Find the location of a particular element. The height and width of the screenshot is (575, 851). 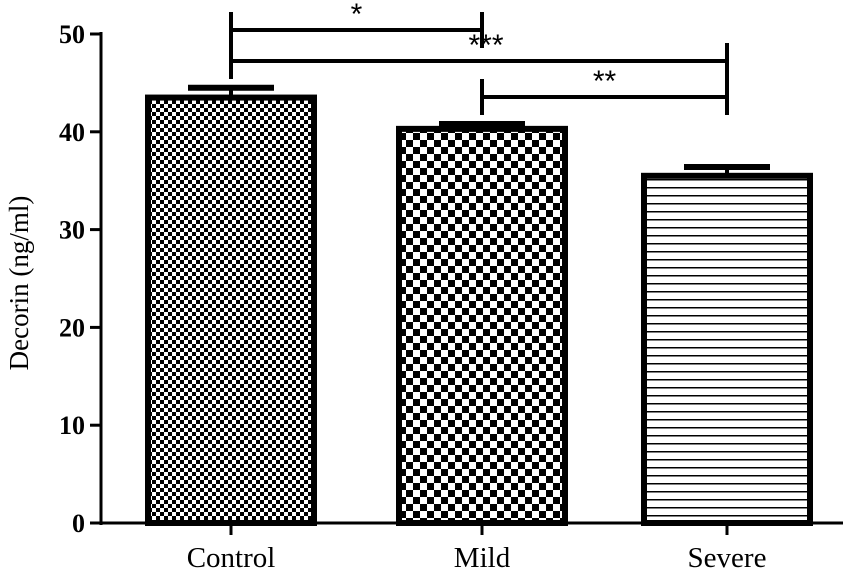

significance-bracket-2: *** is located at coordinates (479, 54).